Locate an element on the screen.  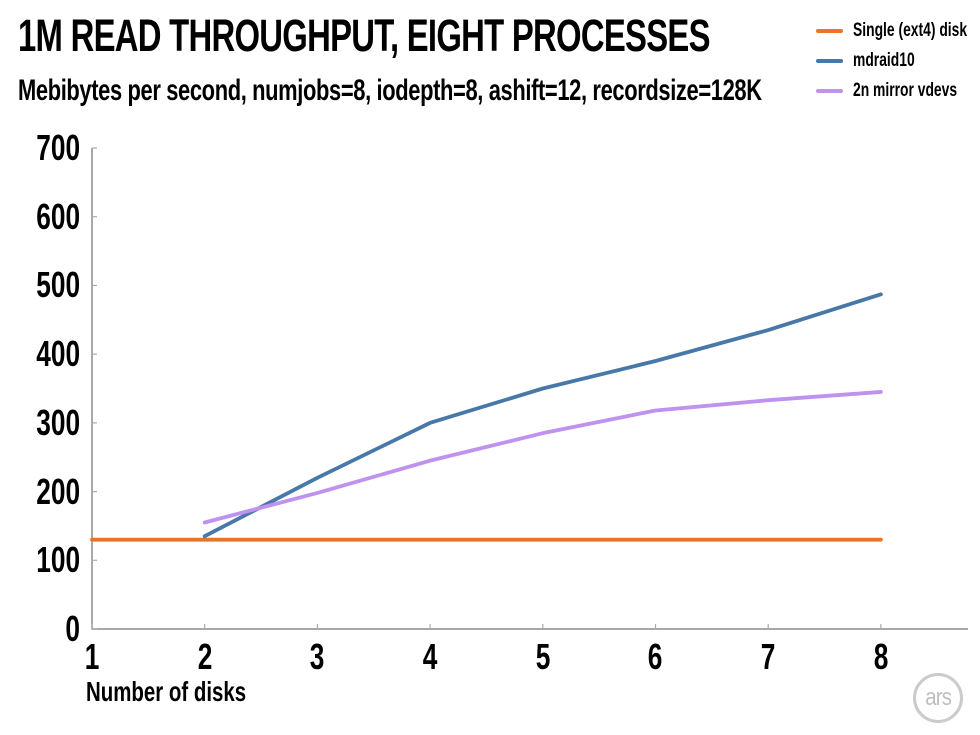
legend-item: mdraid10 is located at coordinates (898, 61).